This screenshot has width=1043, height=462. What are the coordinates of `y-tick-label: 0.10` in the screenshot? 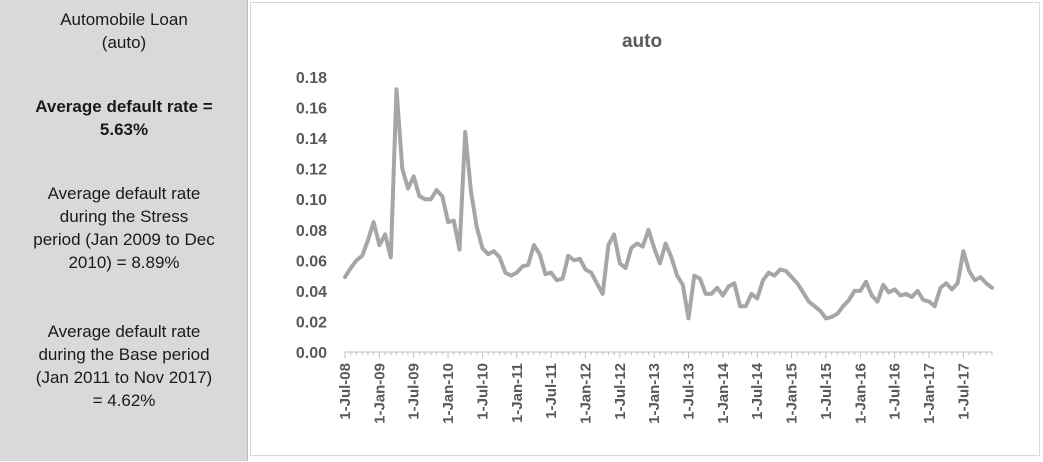 It's located at (311, 200).